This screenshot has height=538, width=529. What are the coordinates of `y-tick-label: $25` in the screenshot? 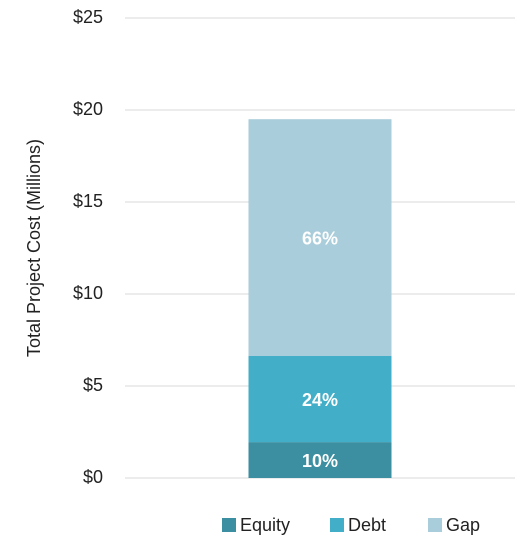 It's located at (88, 17).